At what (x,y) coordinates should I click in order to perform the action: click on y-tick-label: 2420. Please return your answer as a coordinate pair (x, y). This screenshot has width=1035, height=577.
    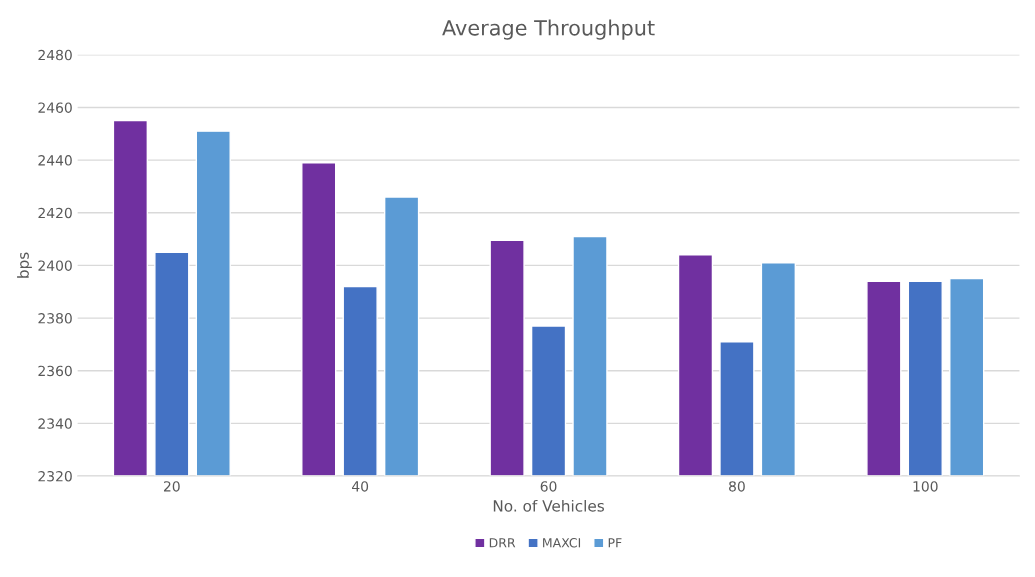
    Looking at the image, I should click on (55, 213).